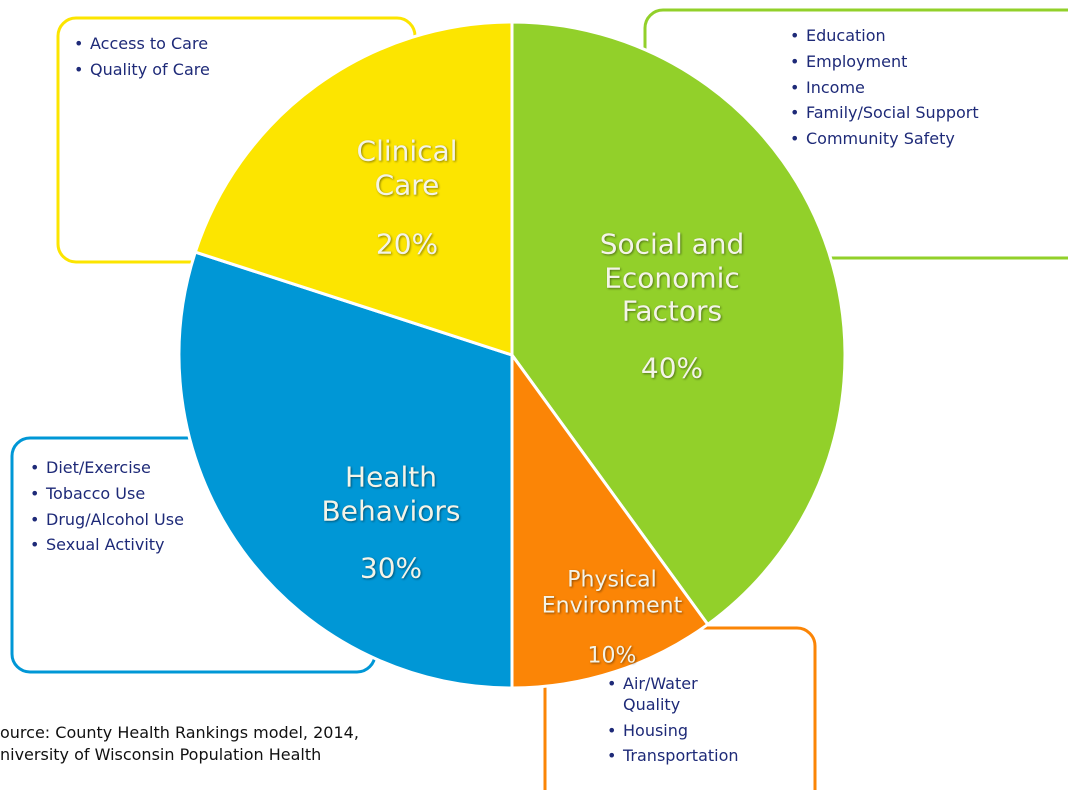  I want to click on detail-item: Quality of Care, so click(184, 70).